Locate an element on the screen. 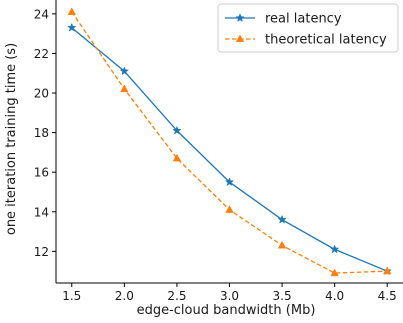 This screenshot has height=323, width=403. y-ticks: 12 14 16 18 20 22 24 is located at coordinates (45, 133).